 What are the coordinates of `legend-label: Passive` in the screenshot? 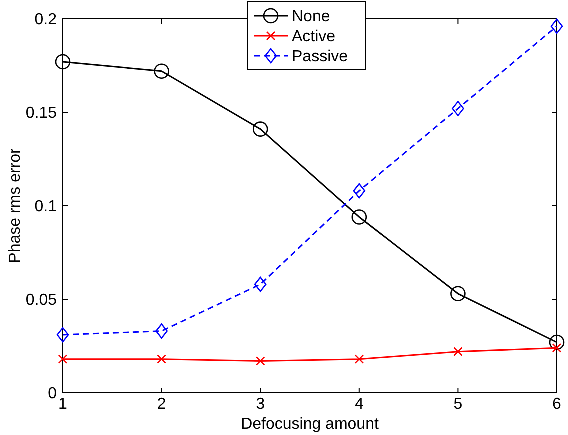 It's located at (320, 57).